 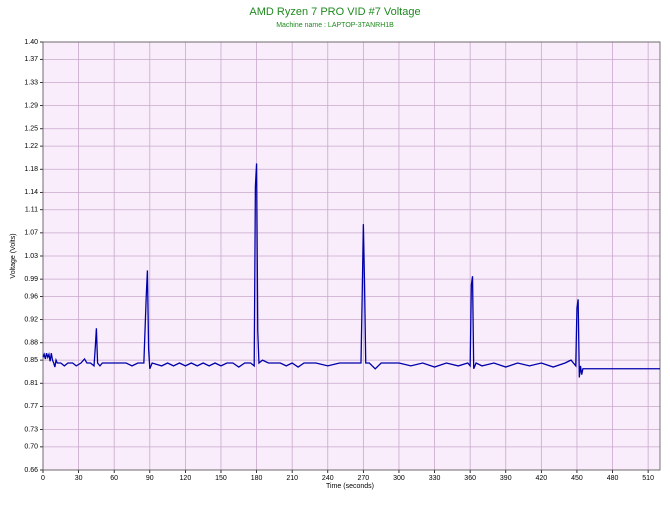 I want to click on x-tick-label: 270, so click(x=364, y=478).